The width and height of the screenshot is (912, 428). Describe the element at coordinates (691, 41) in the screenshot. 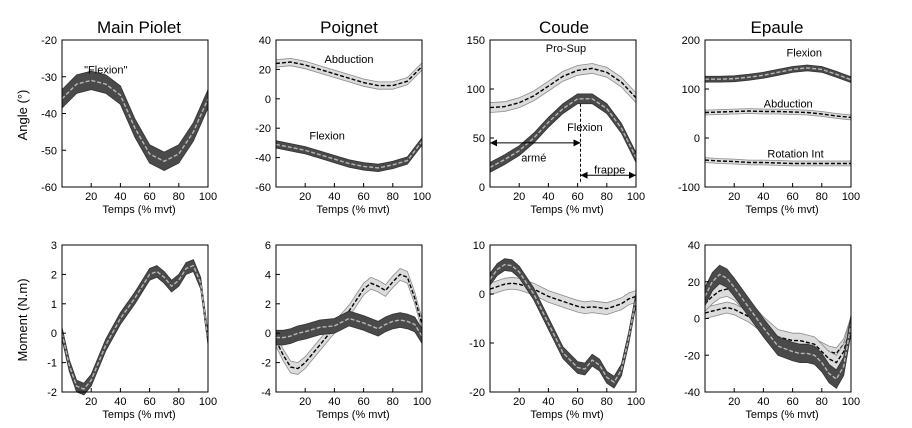

I see `y-tick-label: 200` at that location.